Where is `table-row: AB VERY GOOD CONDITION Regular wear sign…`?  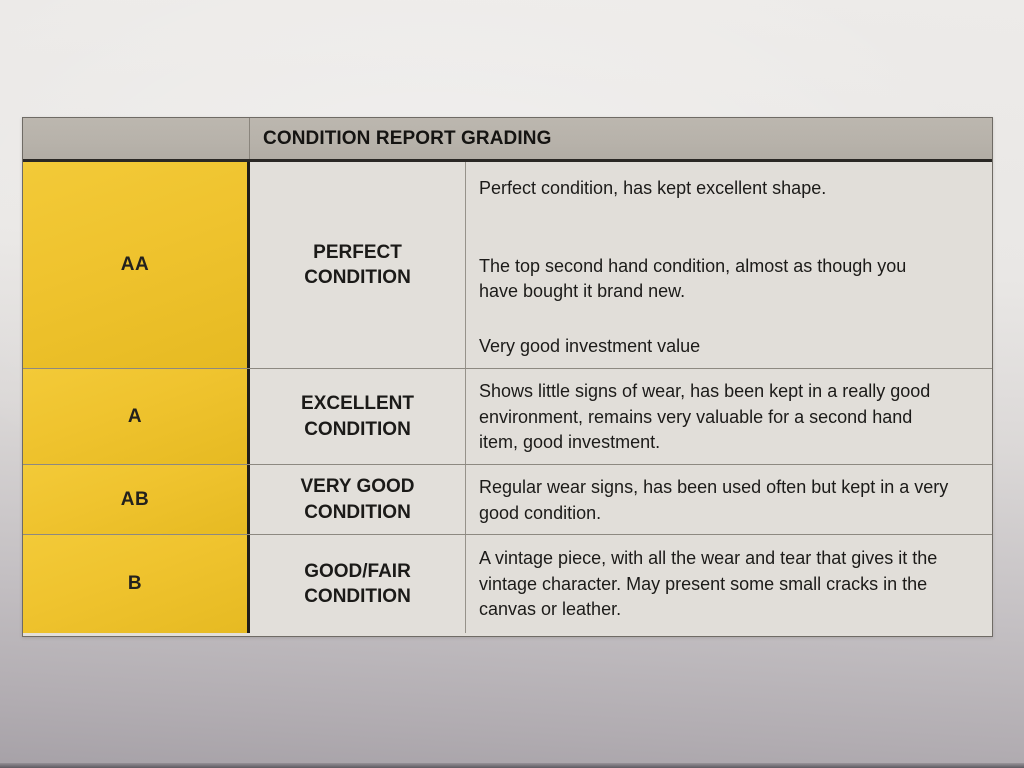 table-row: AB VERY GOOD CONDITION Regular wear sign… is located at coordinates (507, 499).